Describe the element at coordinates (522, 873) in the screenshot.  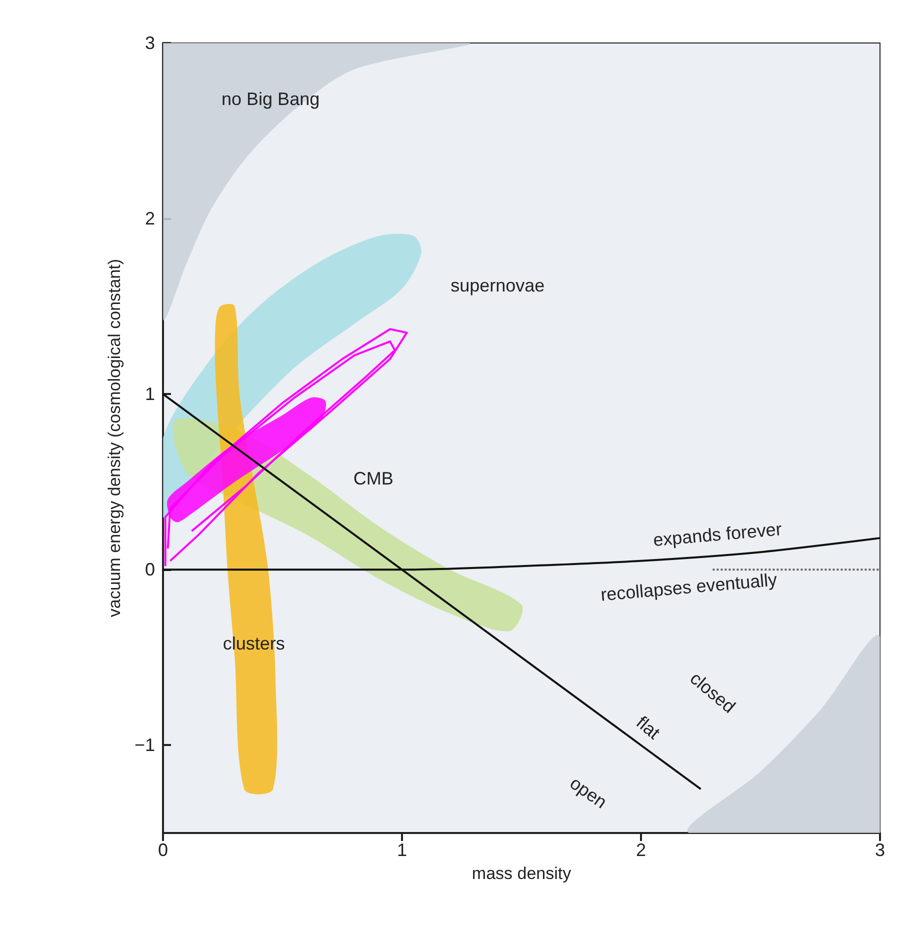
I see `x-axis-title: mass density` at that location.